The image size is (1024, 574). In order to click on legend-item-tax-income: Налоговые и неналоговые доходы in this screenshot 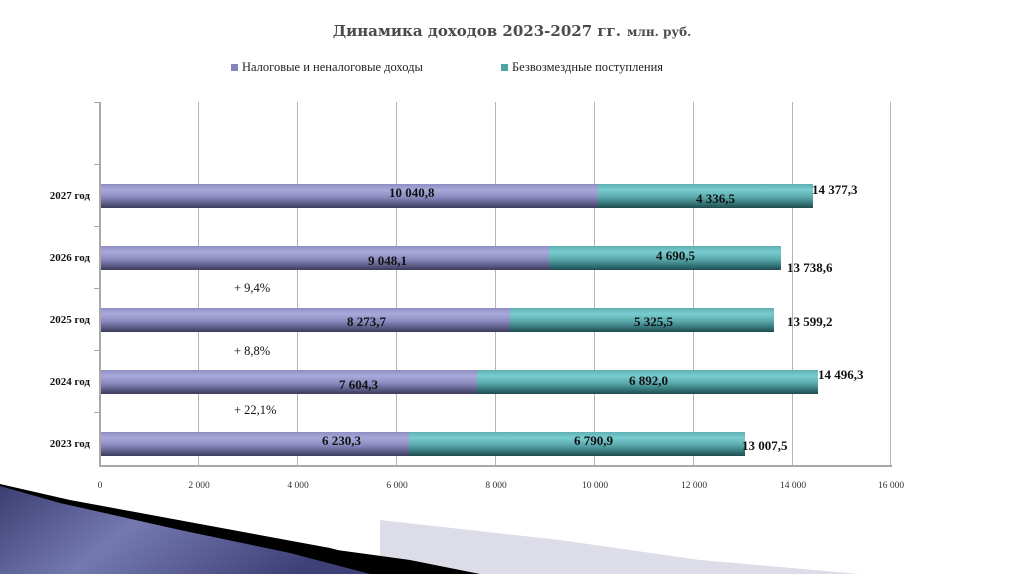, I will do `click(327, 67)`.